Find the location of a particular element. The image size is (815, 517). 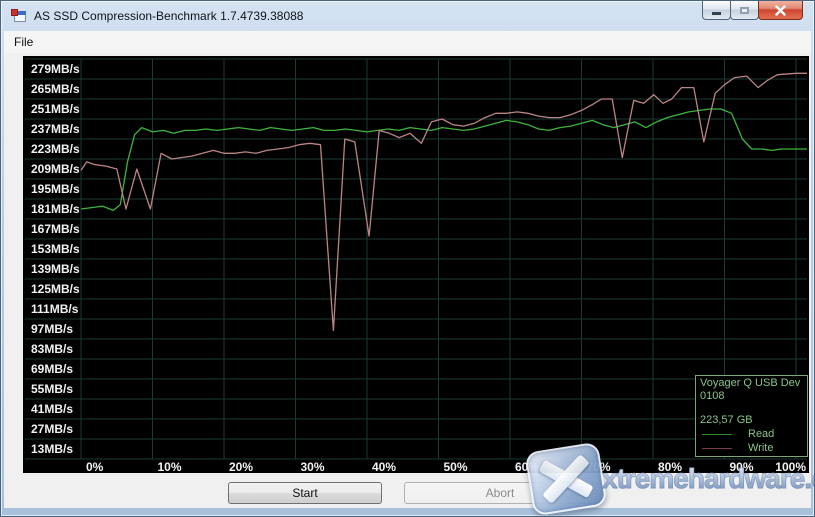

close-button is located at coordinates (780, 10).